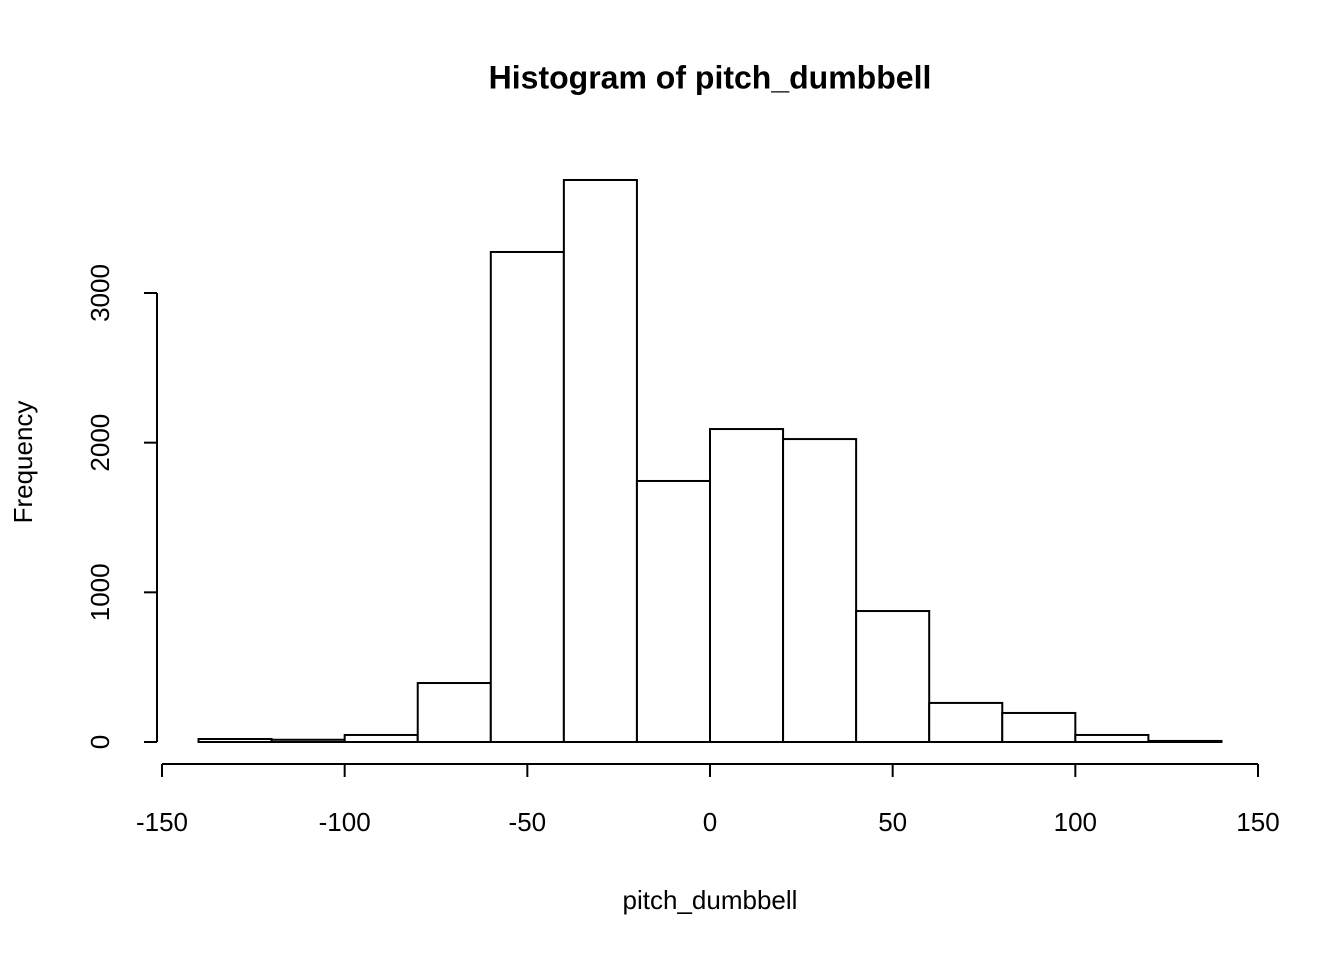  Describe the element at coordinates (710, 77) in the screenshot. I see `chart-title: Histogram of pitch_dumbbell` at that location.